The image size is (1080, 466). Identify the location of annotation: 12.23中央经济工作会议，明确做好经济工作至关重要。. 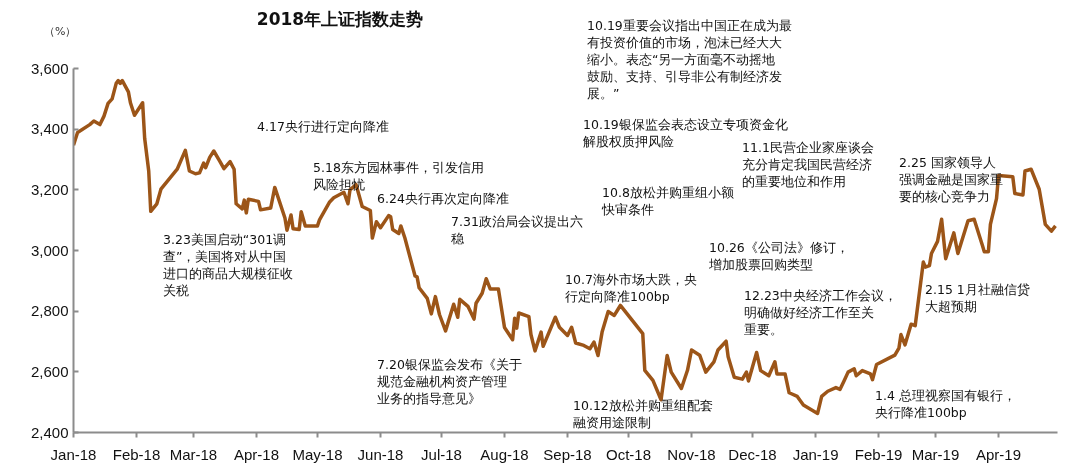
(820, 312).